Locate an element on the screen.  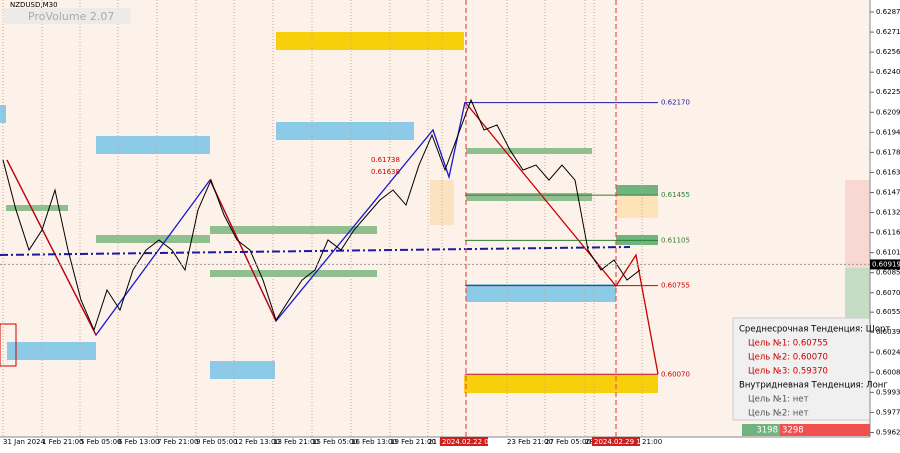
x-tick-label: 28 is located at coordinates (589, 442).